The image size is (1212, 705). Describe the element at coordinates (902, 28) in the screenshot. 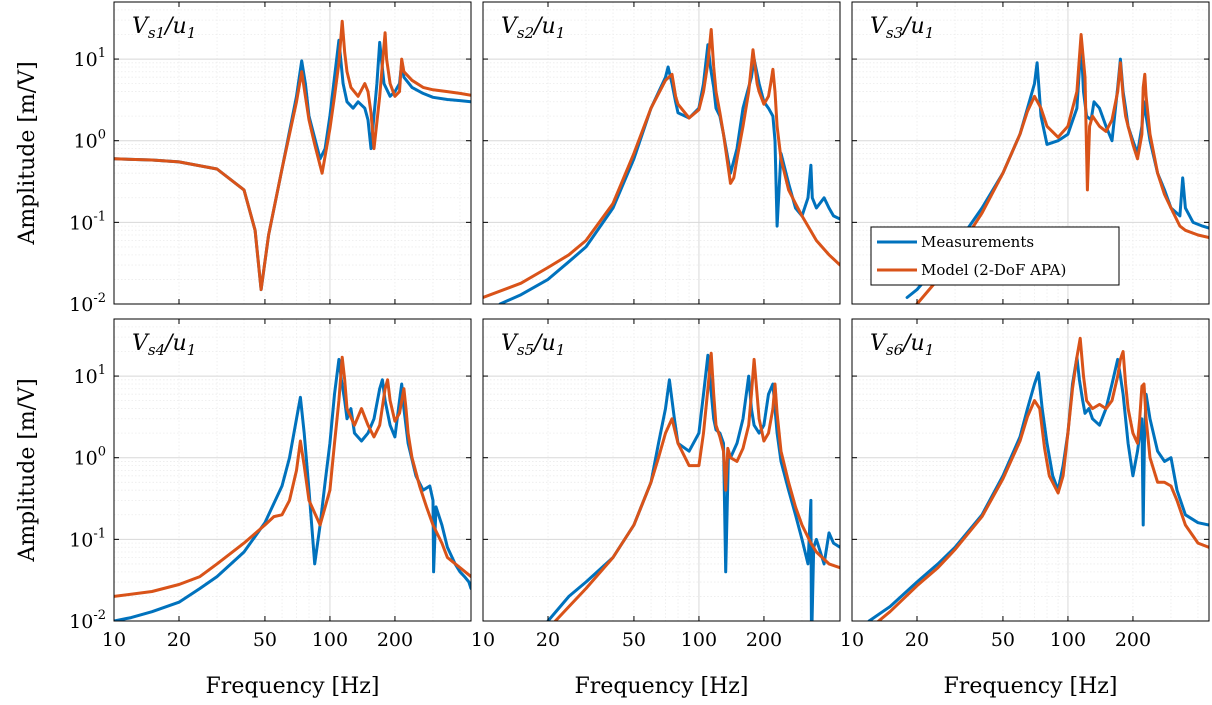

I see `panel-title: Vs3/u1` at that location.